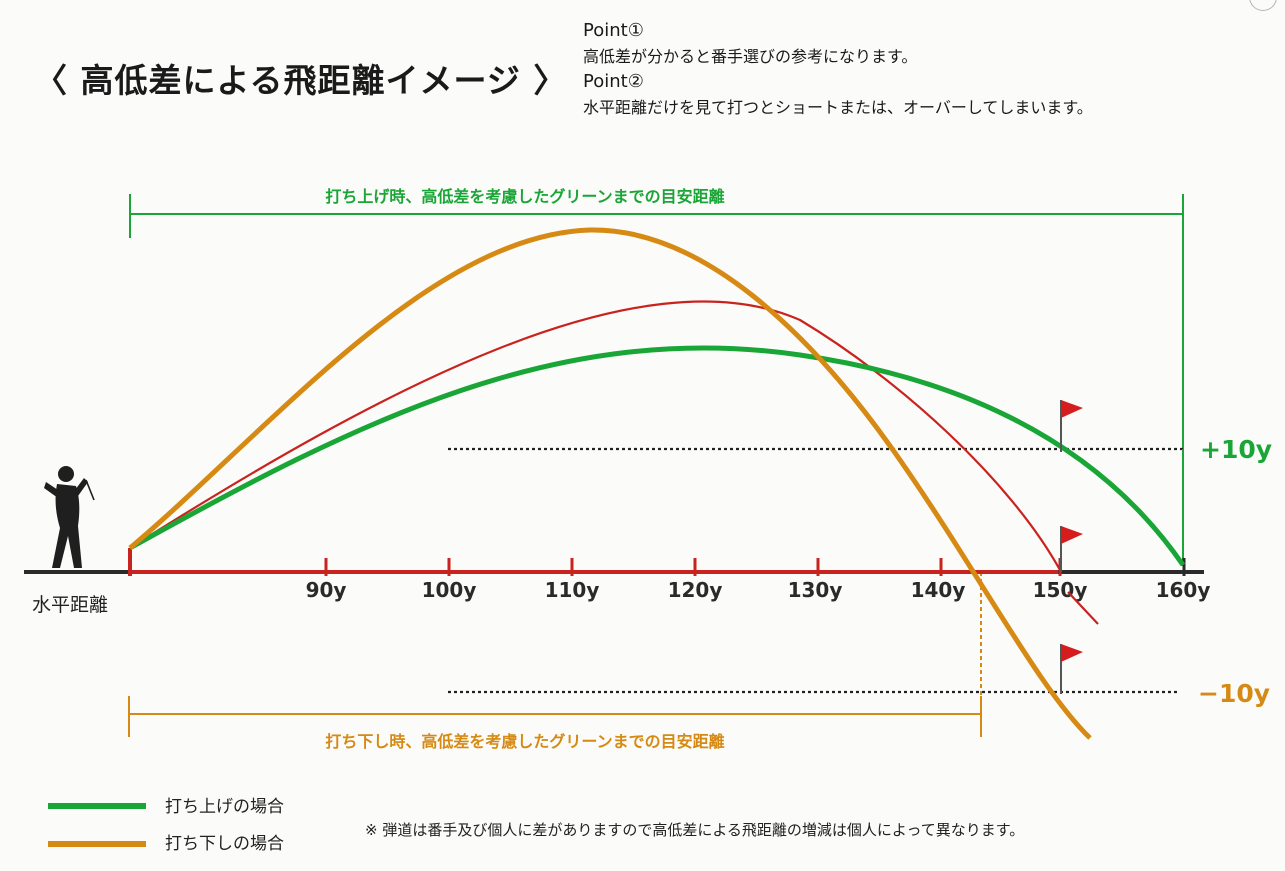 The width and height of the screenshot is (1285, 871). Describe the element at coordinates (224, 844) in the screenshot. I see `legend-downhill-label: 打ち下しの場合` at that location.